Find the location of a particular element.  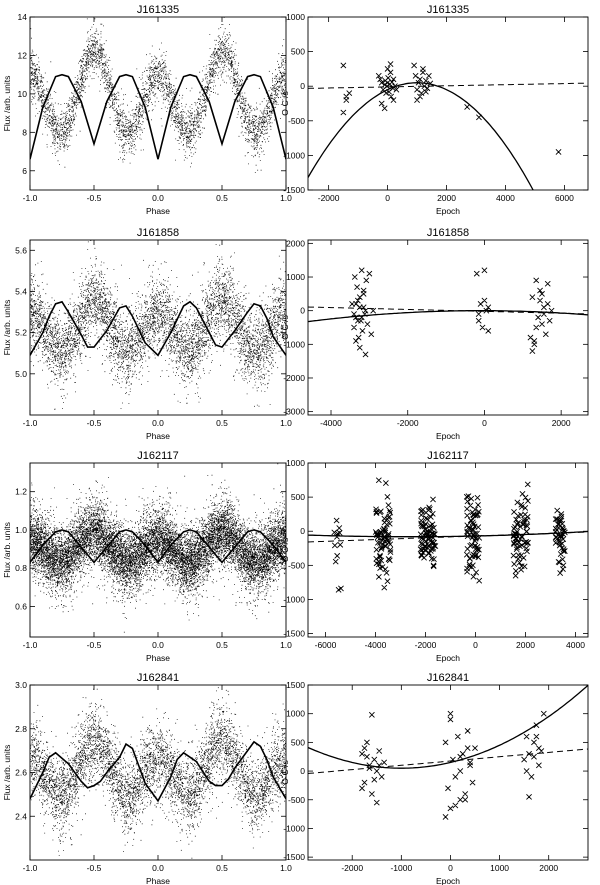

y-tick-label: 5.4 is located at coordinates (21, 291).